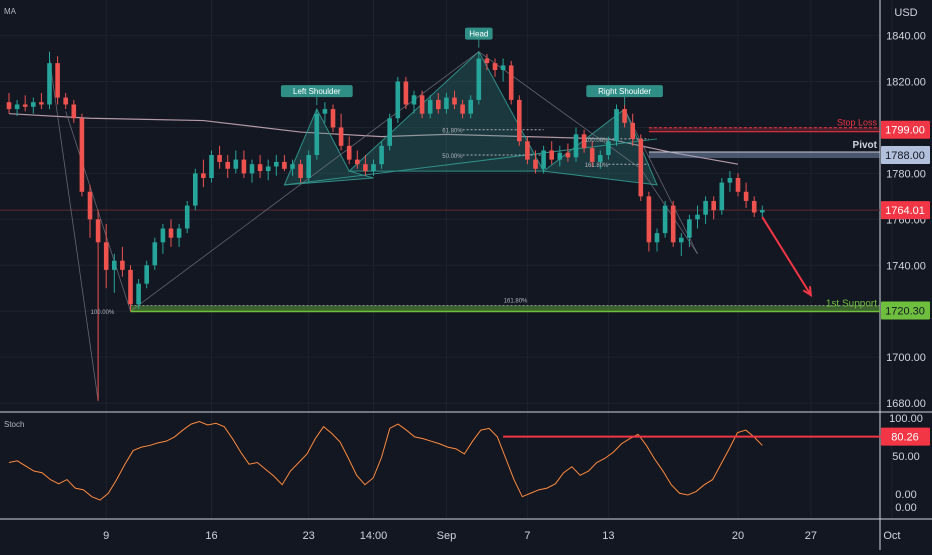 This screenshot has height=555, width=932. I want to click on time-tick-label: 20, so click(738, 536).